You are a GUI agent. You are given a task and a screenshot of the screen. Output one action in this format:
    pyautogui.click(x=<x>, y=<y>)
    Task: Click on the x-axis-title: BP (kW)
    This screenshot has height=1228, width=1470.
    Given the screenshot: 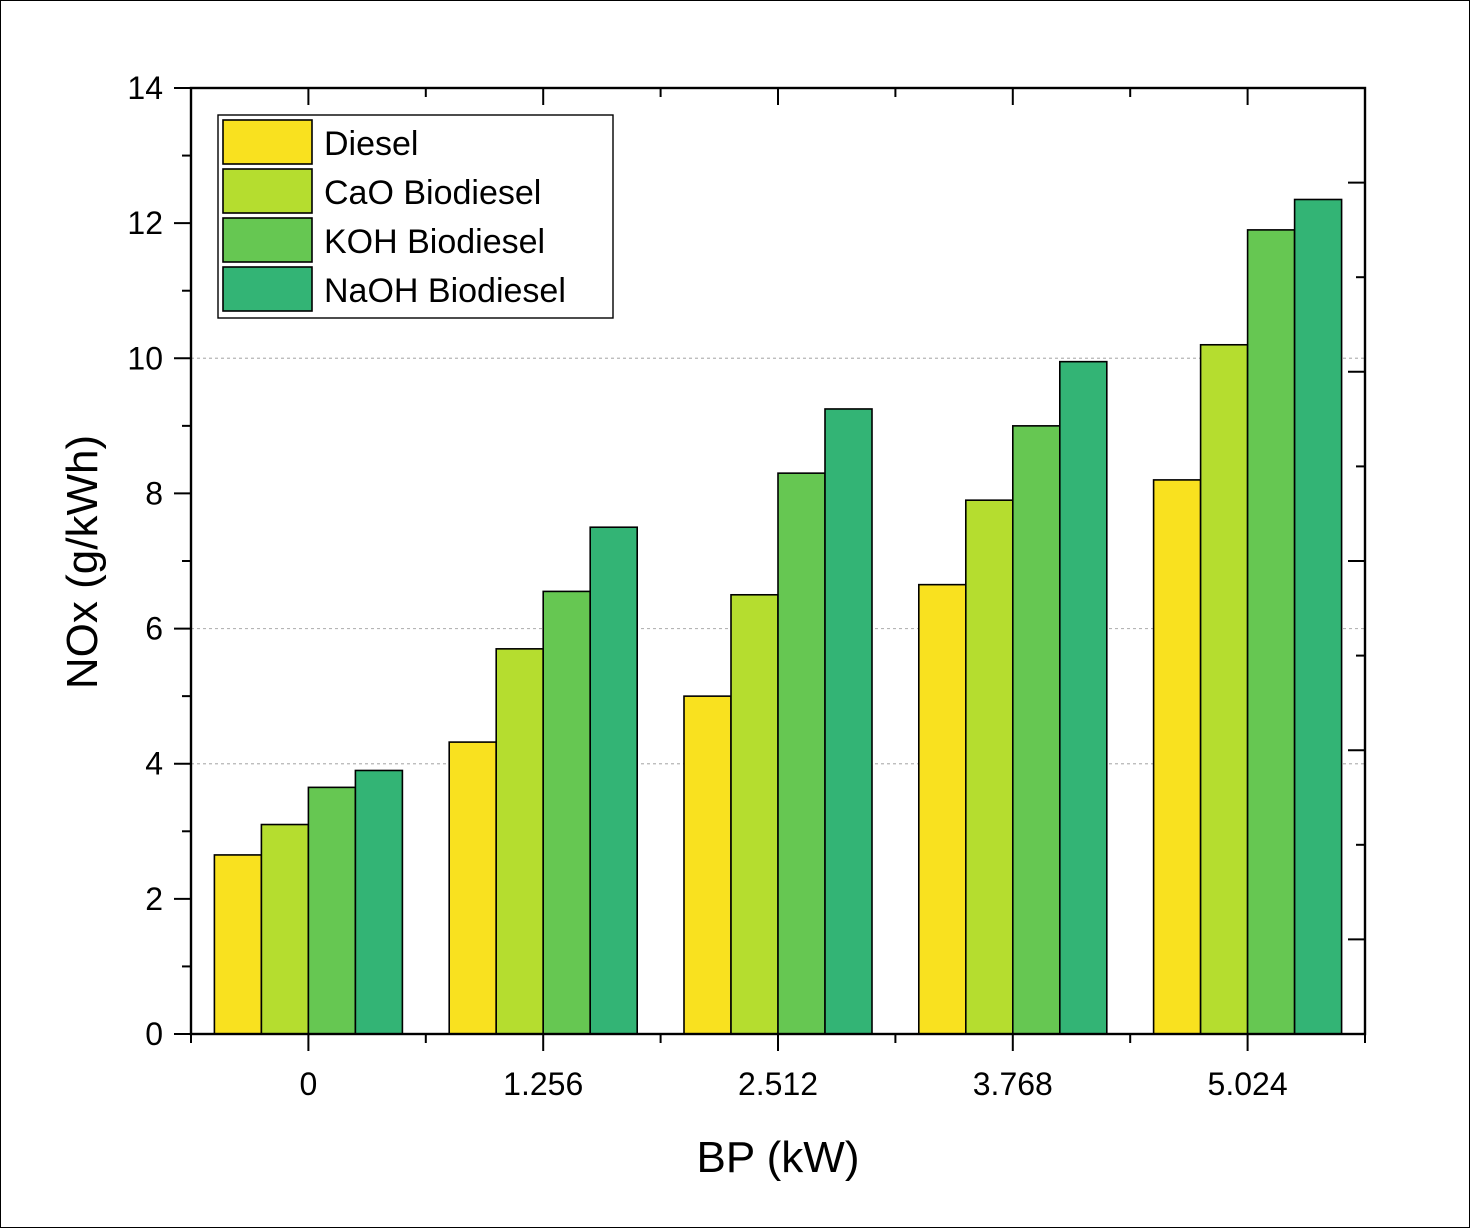 What is the action you would take?
    pyautogui.click(x=778, y=1157)
    